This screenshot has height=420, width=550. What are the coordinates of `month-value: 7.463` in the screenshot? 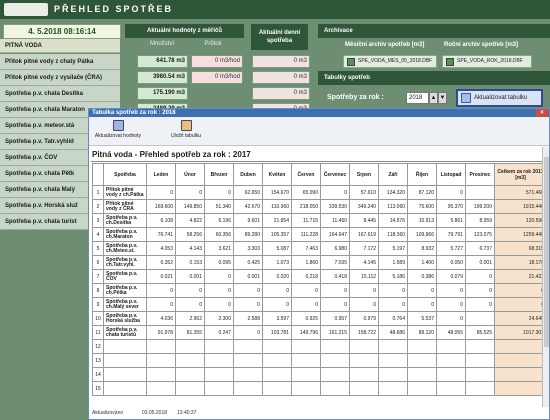 It's located at (306, 248).